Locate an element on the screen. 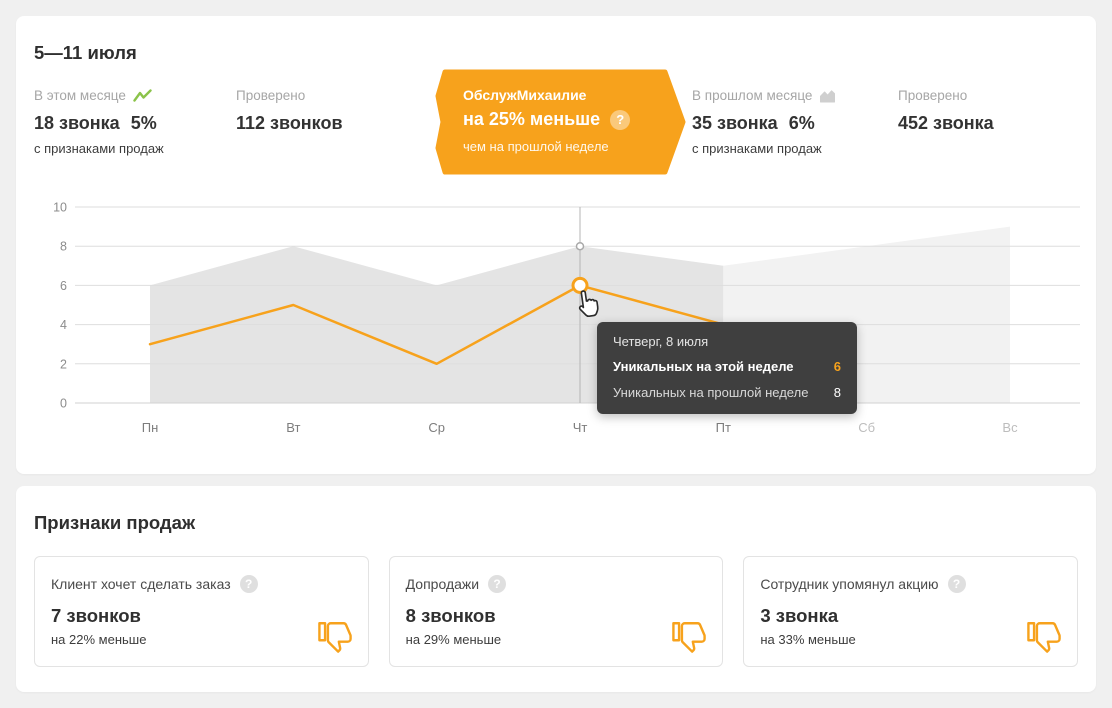 The width and height of the screenshot is (1112, 708). sign-card-upsell: Допродажи ? 8 звонков на 29% меньше is located at coordinates (556, 611).